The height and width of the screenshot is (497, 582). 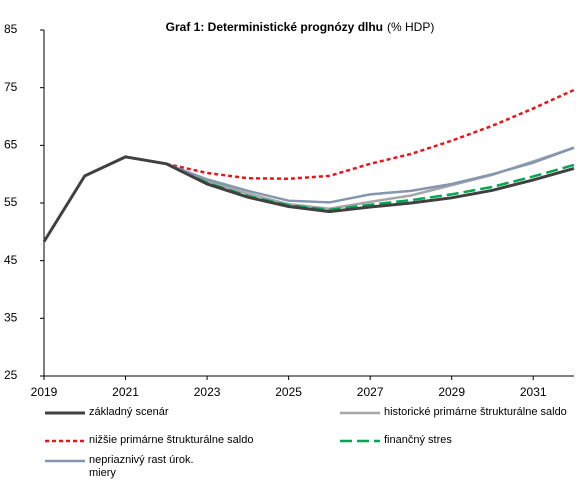 What do you see at coordinates (141, 466) in the screenshot?
I see `legend-label: nepriaznivý rast úrok. miery` at bounding box center [141, 466].